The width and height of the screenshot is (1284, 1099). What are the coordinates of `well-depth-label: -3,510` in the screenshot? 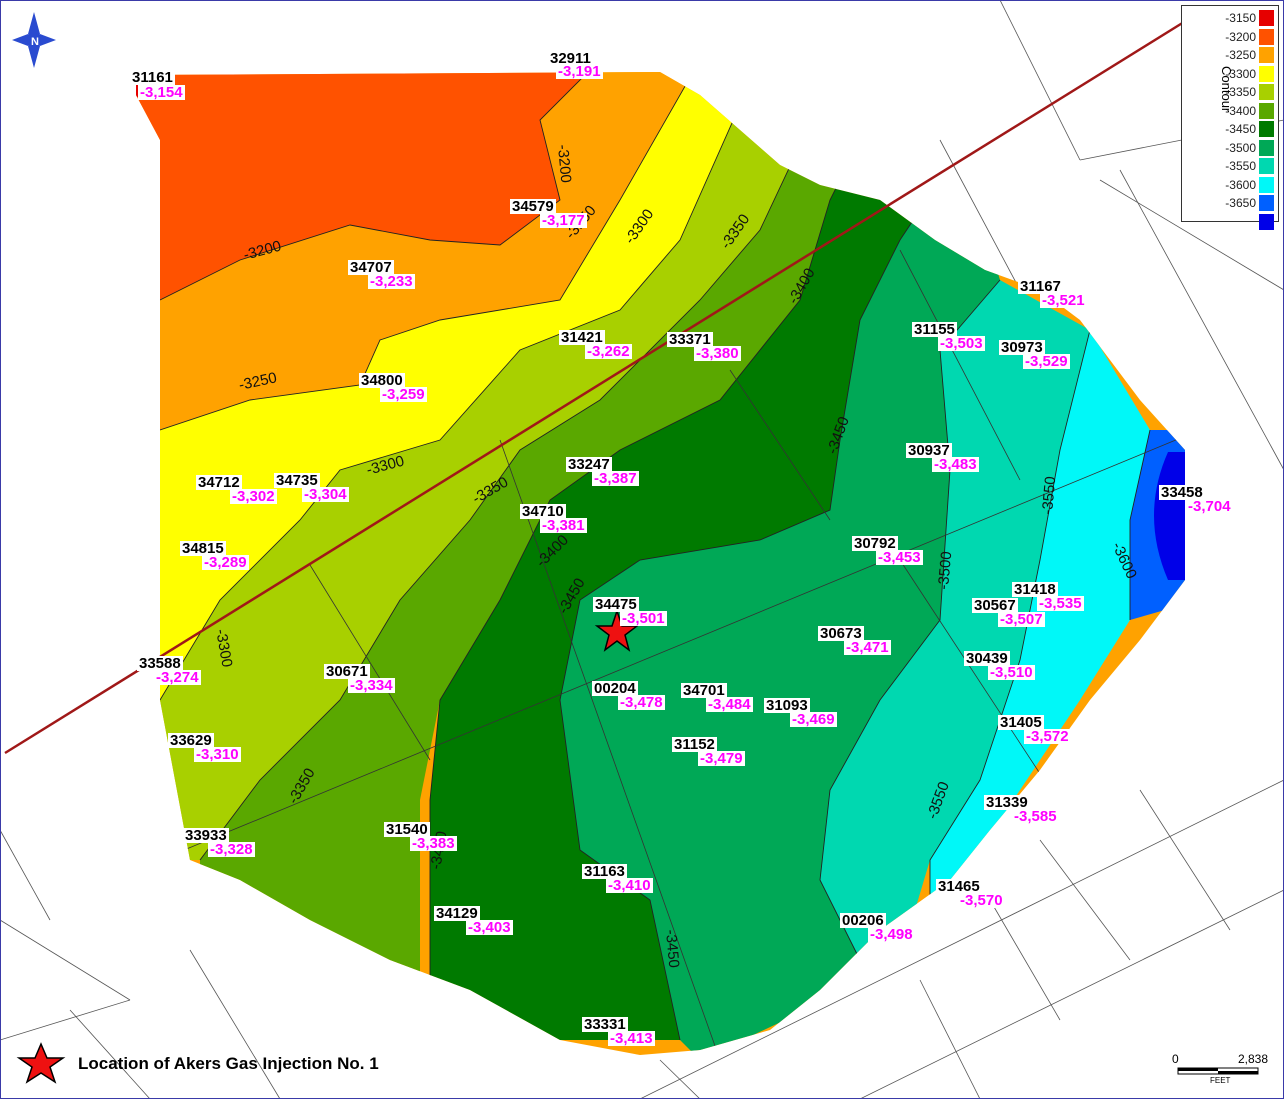 It's located at (1011, 672).